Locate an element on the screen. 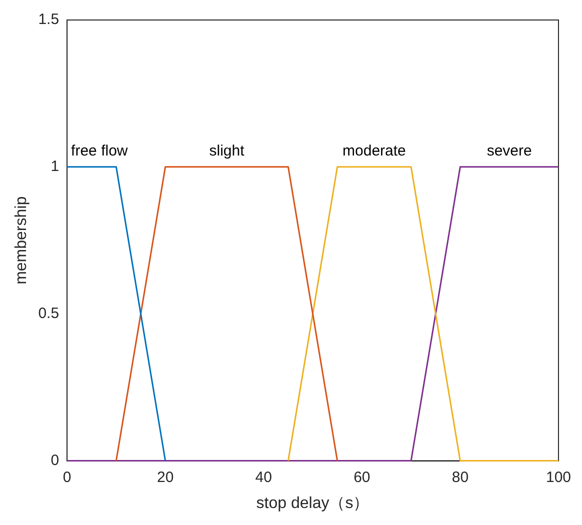 The height and width of the screenshot is (525, 582). series-label: slight is located at coordinates (227, 151).